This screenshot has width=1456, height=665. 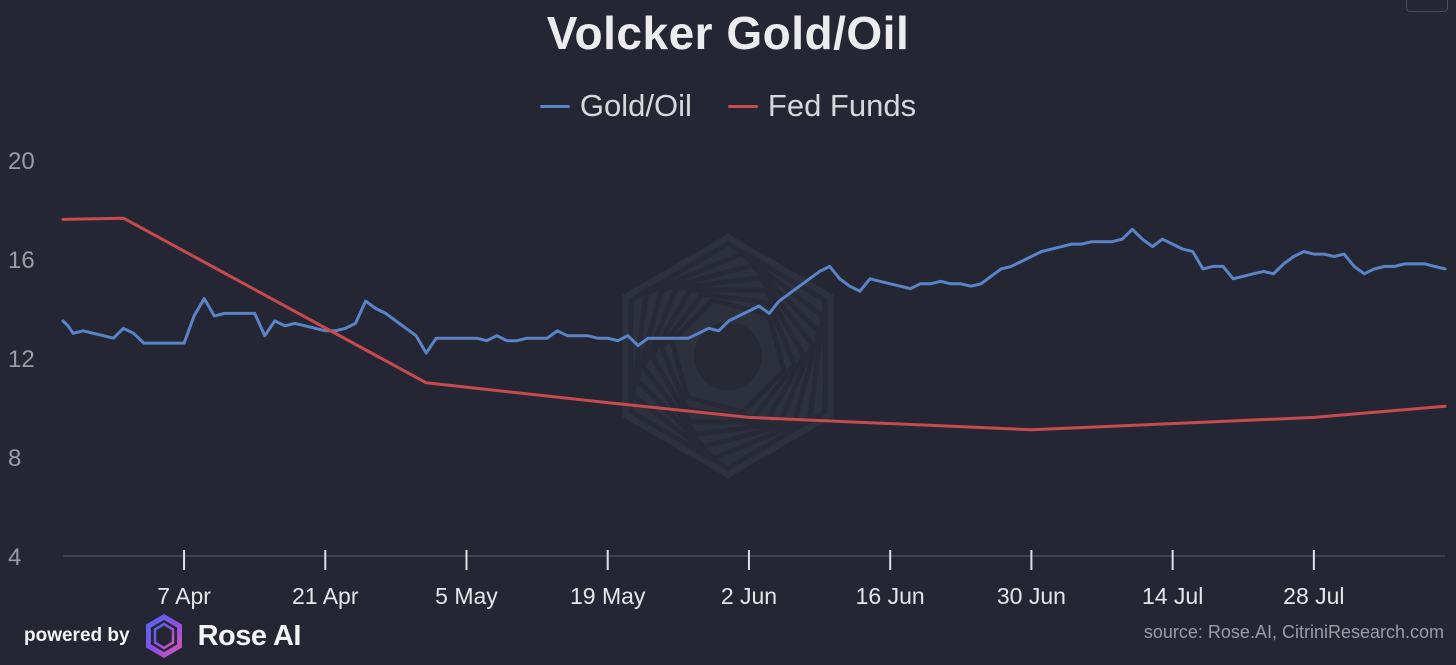 What do you see at coordinates (77, 635) in the screenshot?
I see `powered-by-label: powered by` at bounding box center [77, 635].